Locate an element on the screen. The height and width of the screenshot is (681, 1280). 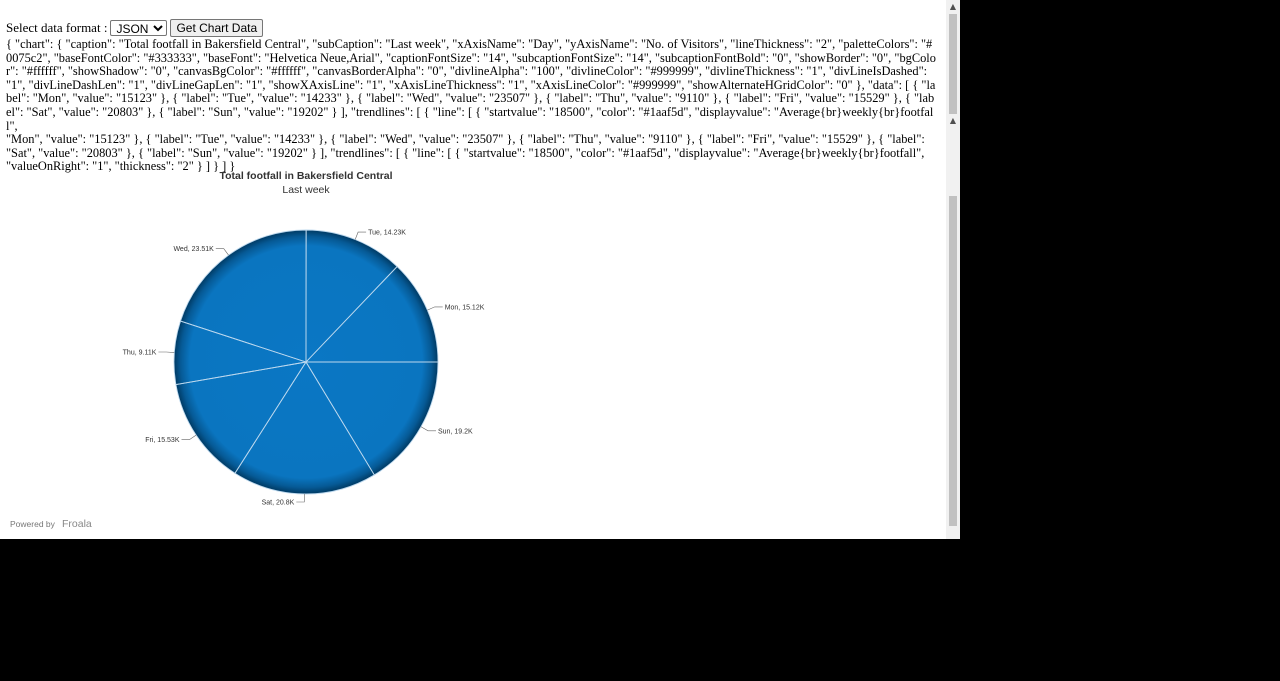
pie-label-thu: Thu, 9.11K is located at coordinates (140, 353).